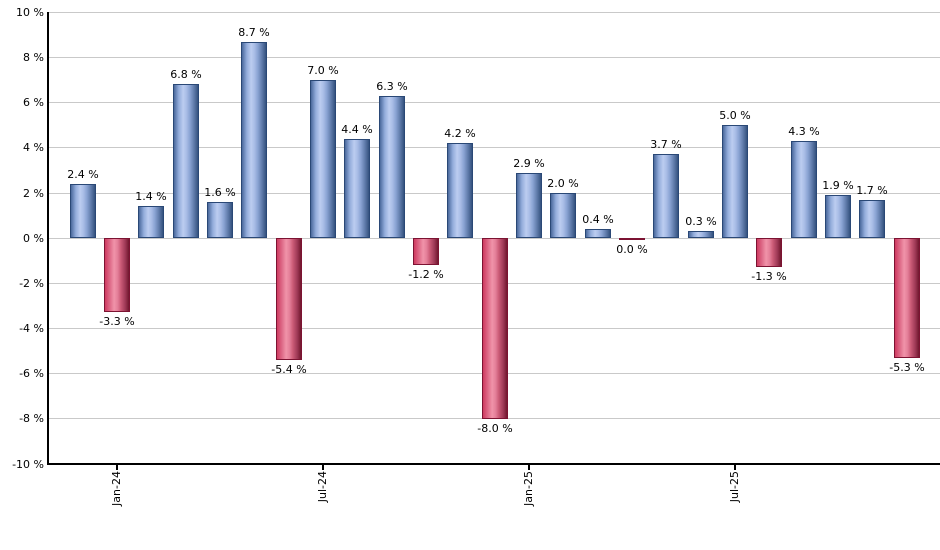  Describe the element at coordinates (33, 102) in the screenshot. I see `y-axis-tick-label: 6 %` at that location.